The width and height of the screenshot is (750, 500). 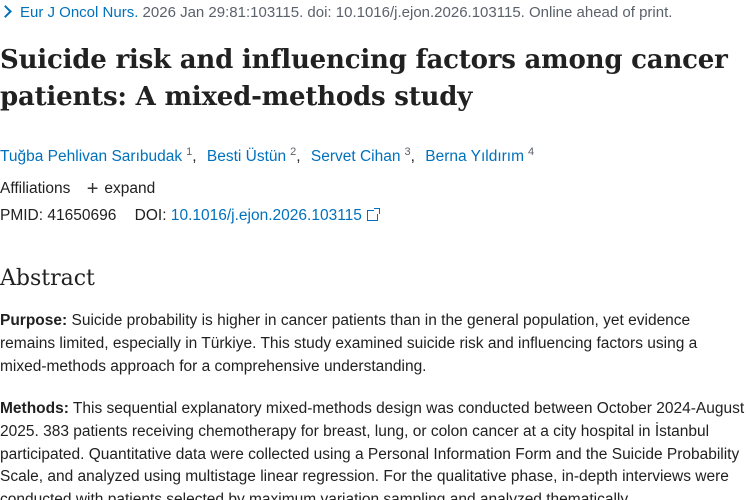 What do you see at coordinates (34, 408) in the screenshot?
I see `methods-label: Methods:` at bounding box center [34, 408].